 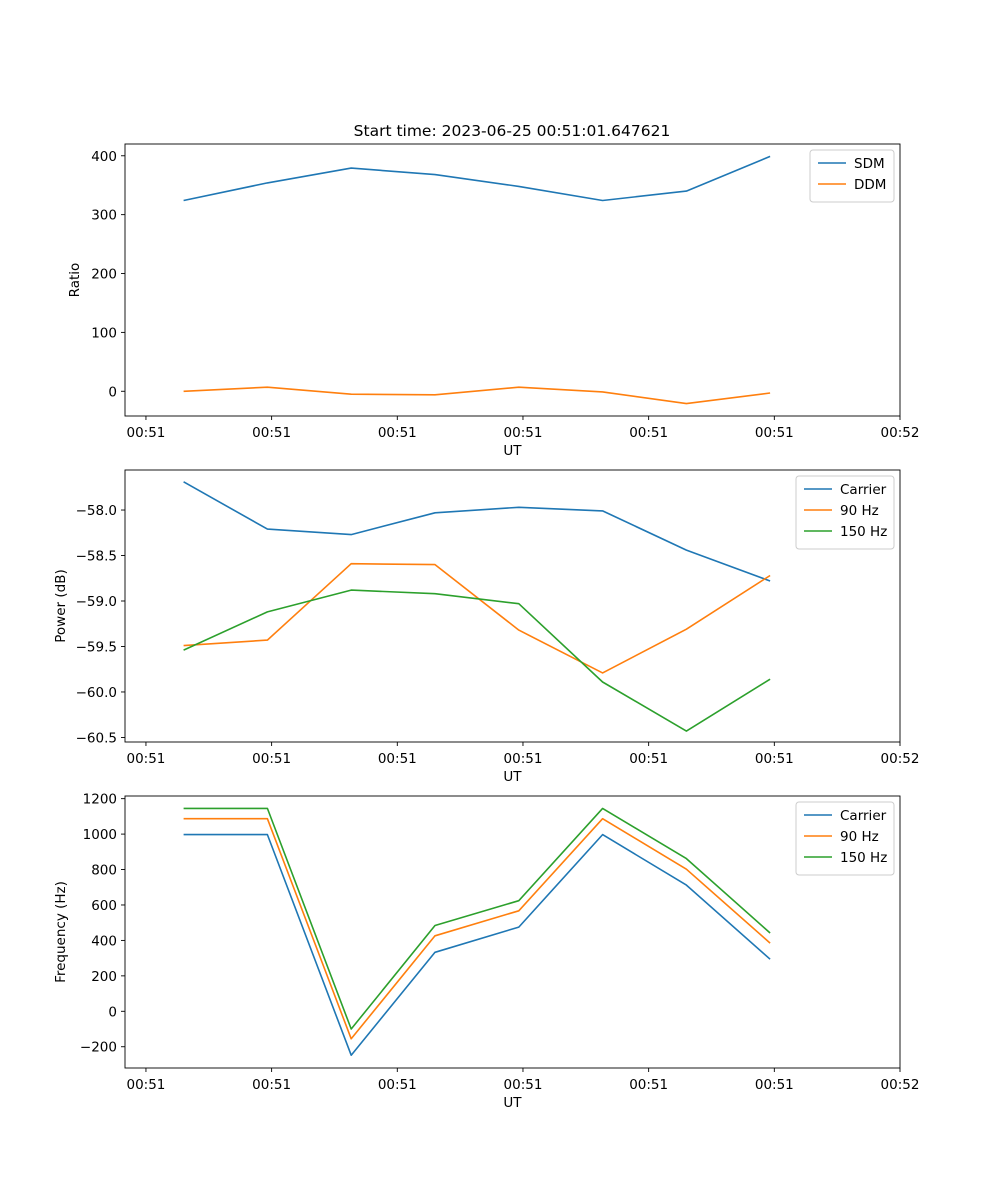 What do you see at coordinates (96, 647) in the screenshot?
I see `y-tick-label: −59.5` at bounding box center [96, 647].